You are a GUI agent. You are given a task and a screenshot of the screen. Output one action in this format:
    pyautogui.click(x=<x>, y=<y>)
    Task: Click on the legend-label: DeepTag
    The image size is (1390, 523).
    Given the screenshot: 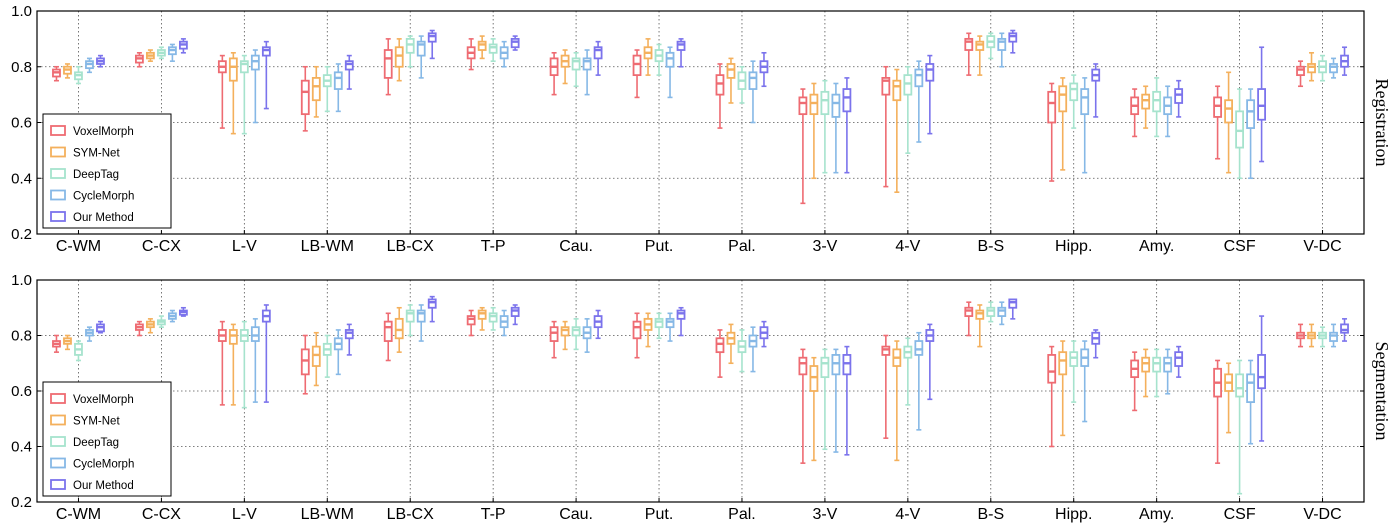 What is the action you would take?
    pyautogui.click(x=96, y=443)
    